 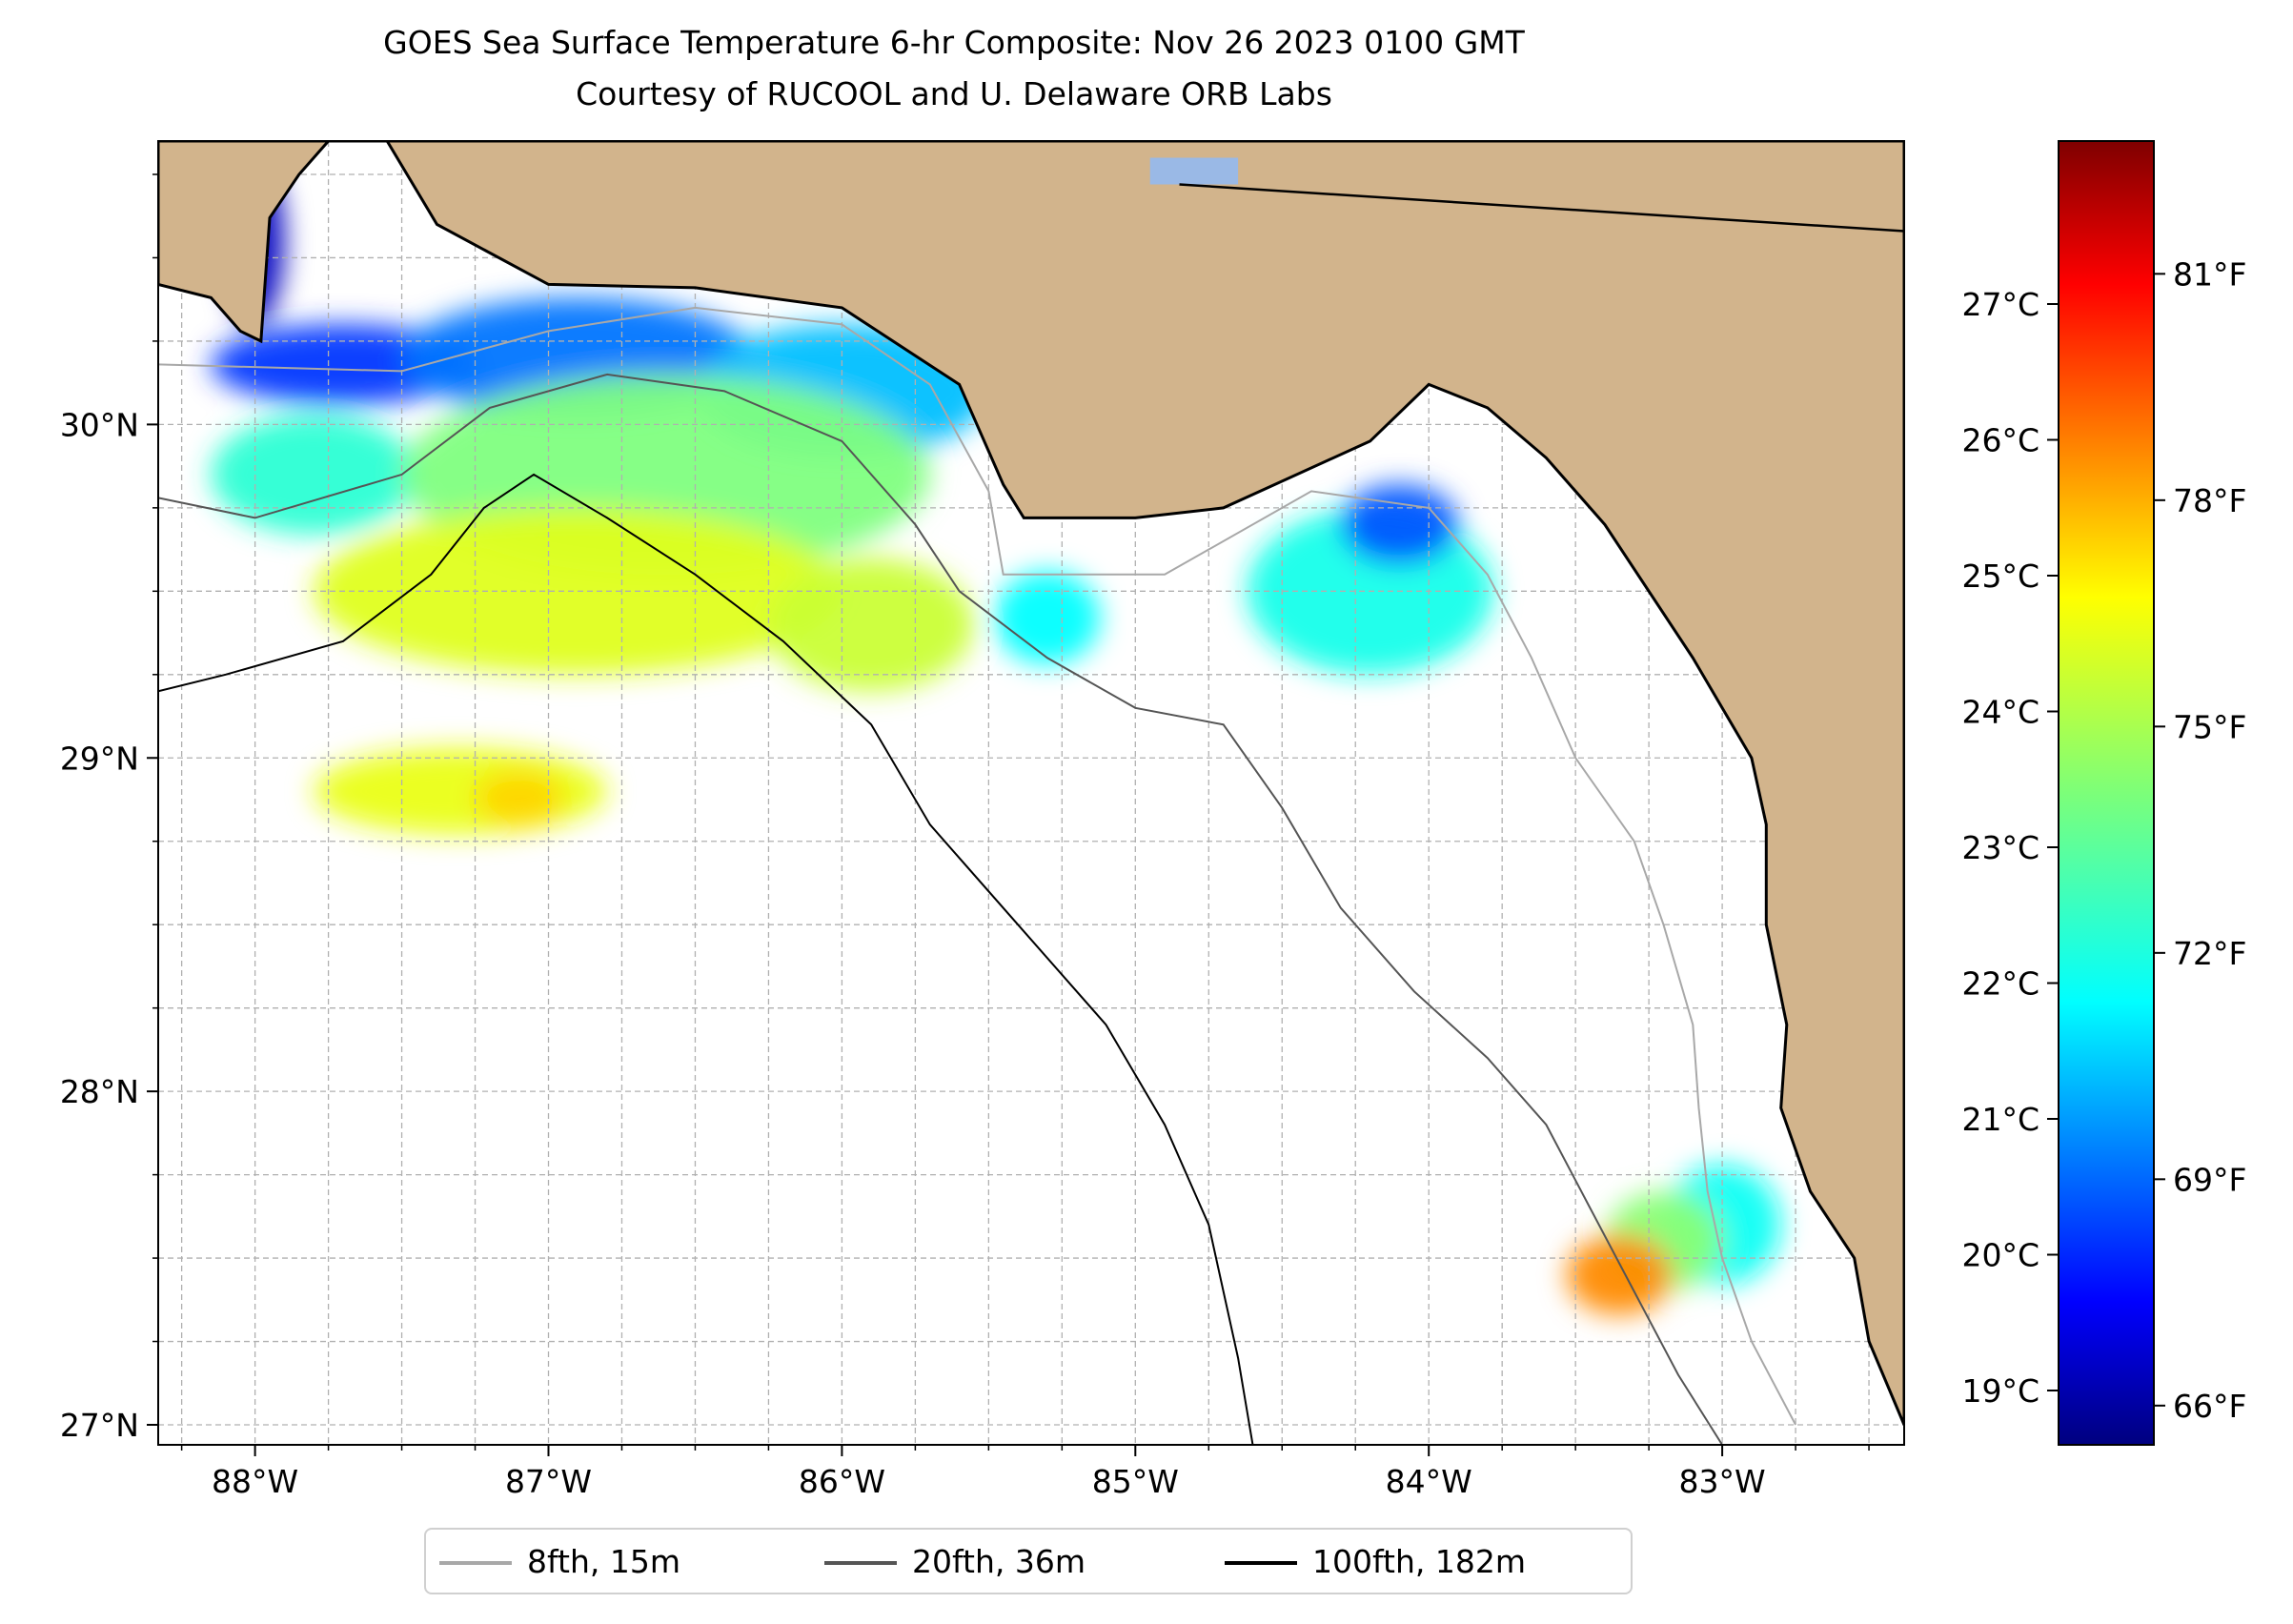 I want to click on celsius-tick-label: 23°C, so click(x=2000, y=847).